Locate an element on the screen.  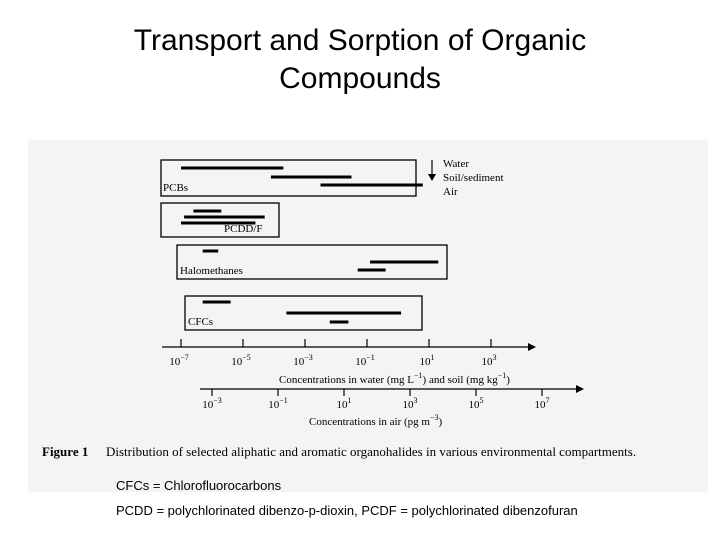
group-label-pcbs: PCBs is located at coordinates (175, 188).